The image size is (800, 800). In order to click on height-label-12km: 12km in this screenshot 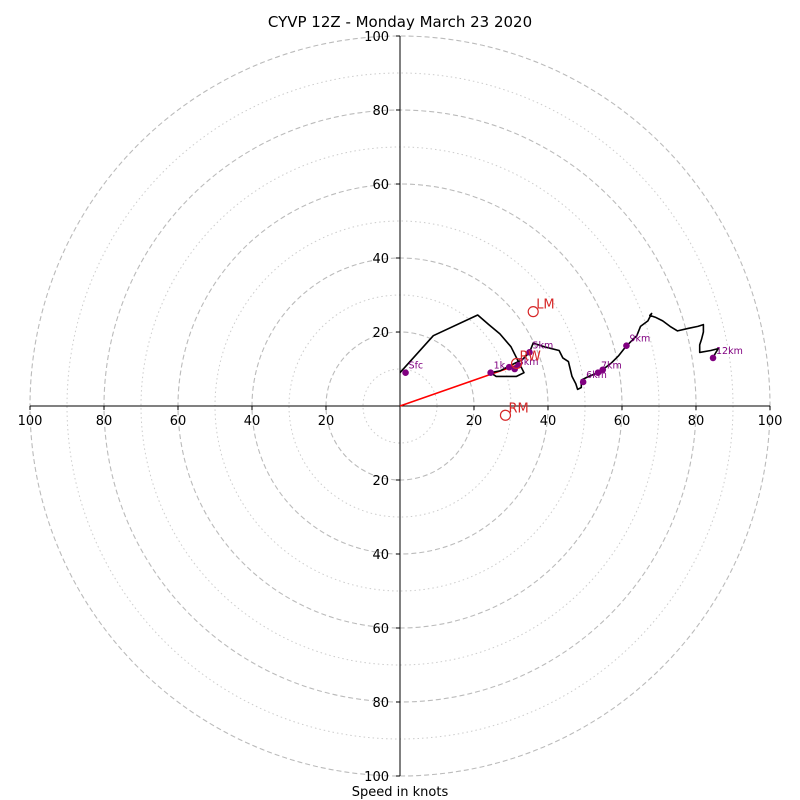, I will do `click(729, 351)`.